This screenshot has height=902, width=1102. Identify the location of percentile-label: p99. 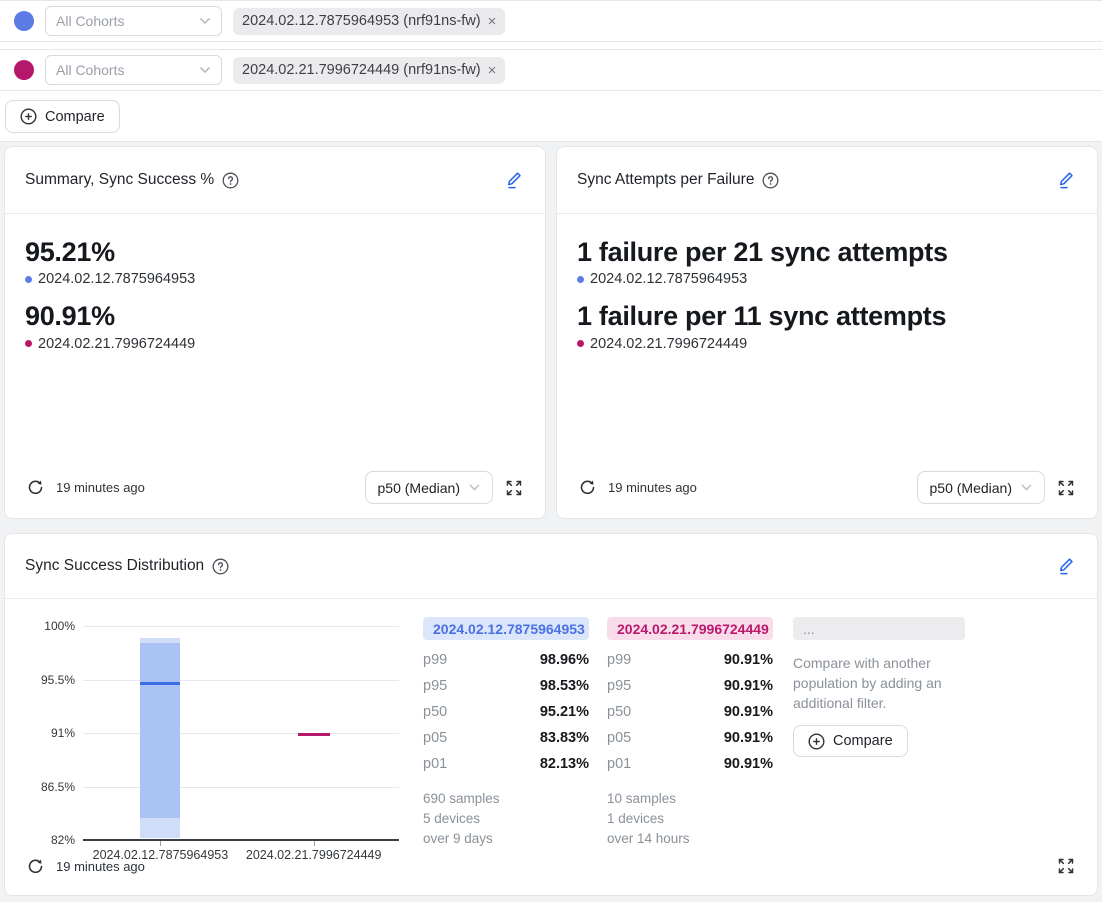
(619, 660).